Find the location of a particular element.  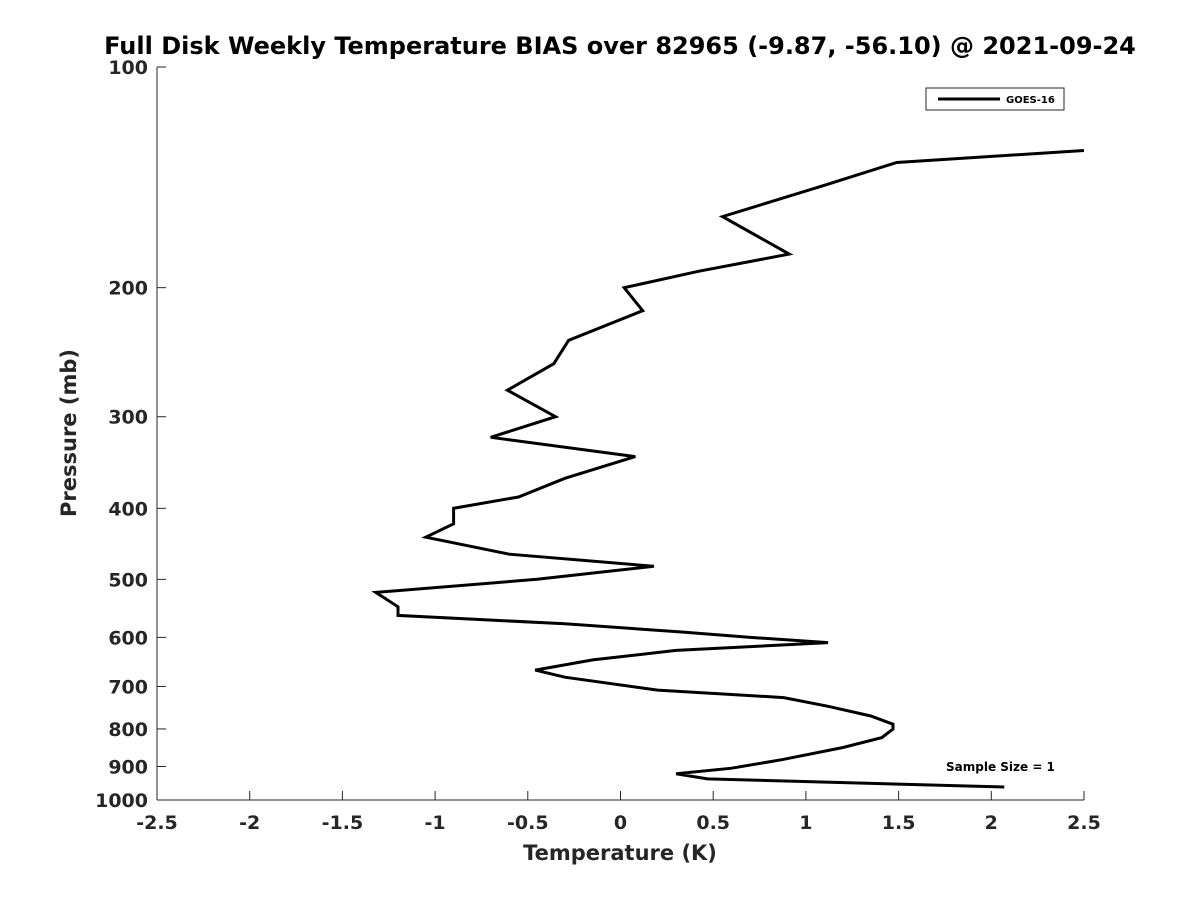

y-tick-label: 800 is located at coordinates (128, 730).